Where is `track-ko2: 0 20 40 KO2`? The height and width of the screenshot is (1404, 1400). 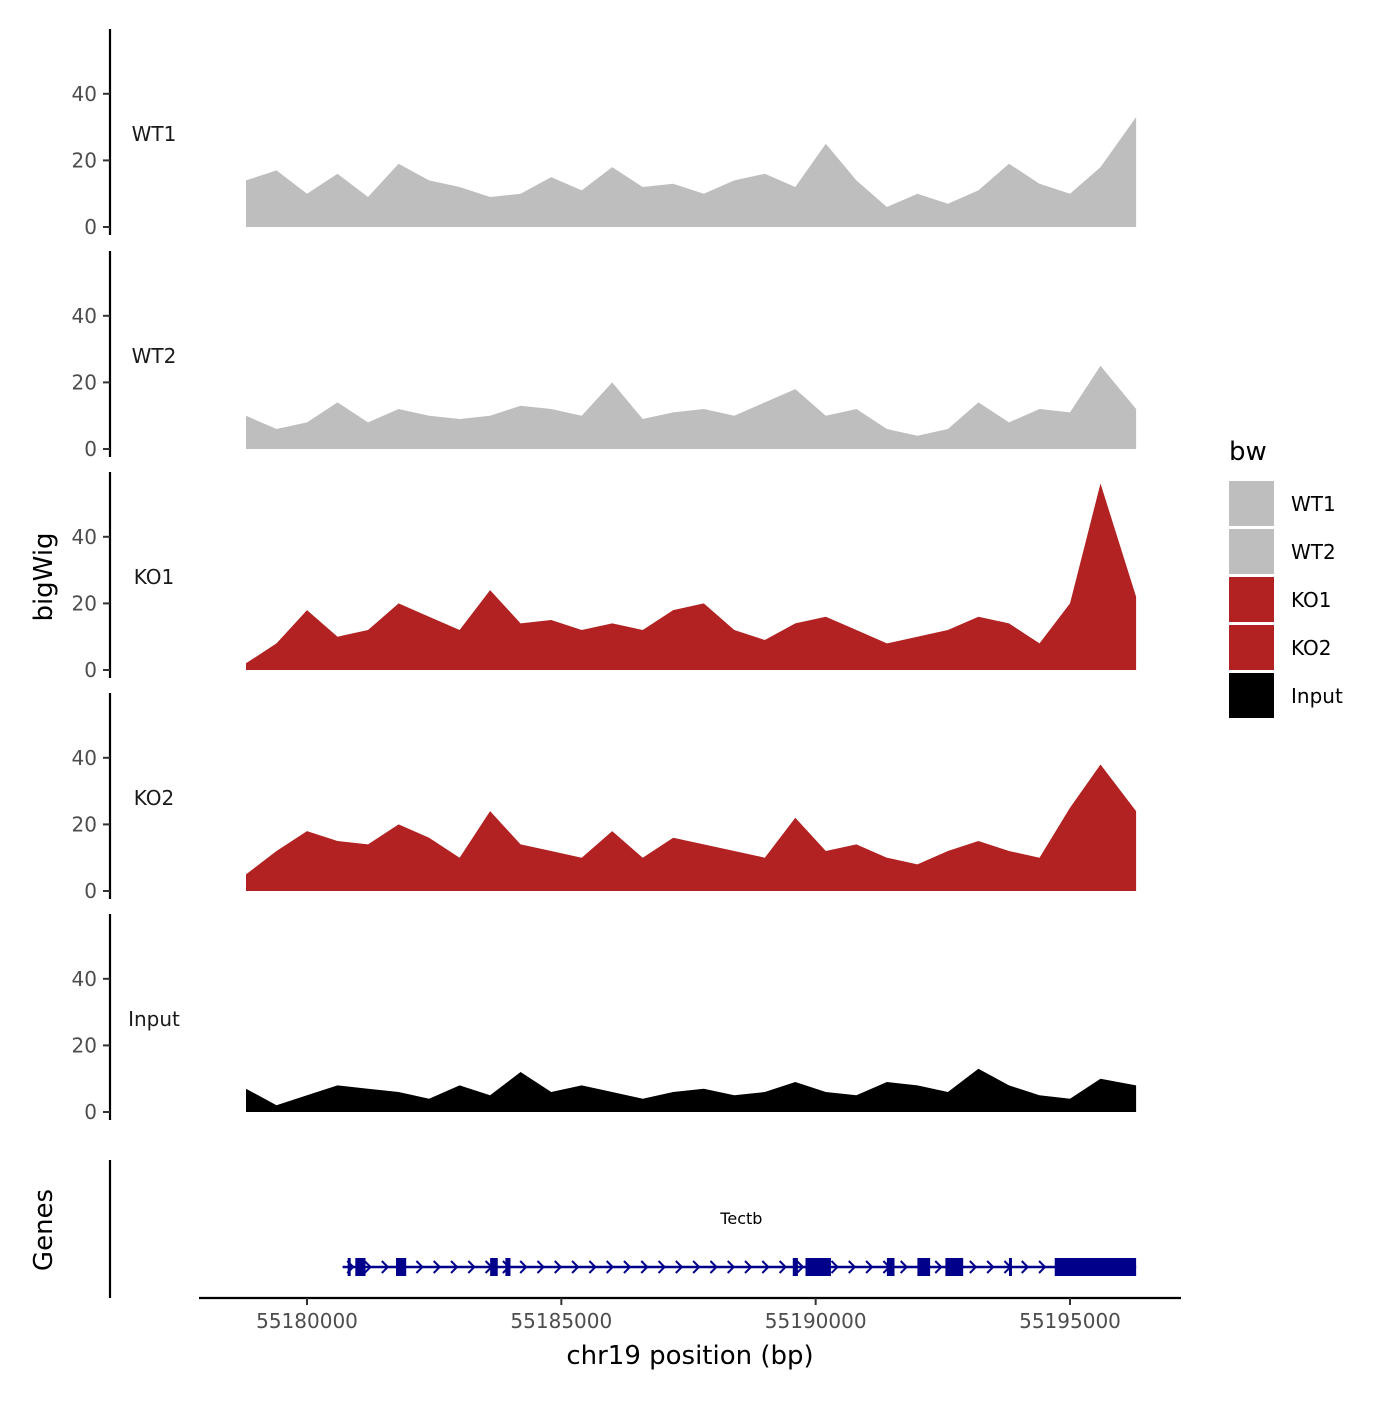
track-ko2: 0 20 40 KO2 is located at coordinates (604, 798).